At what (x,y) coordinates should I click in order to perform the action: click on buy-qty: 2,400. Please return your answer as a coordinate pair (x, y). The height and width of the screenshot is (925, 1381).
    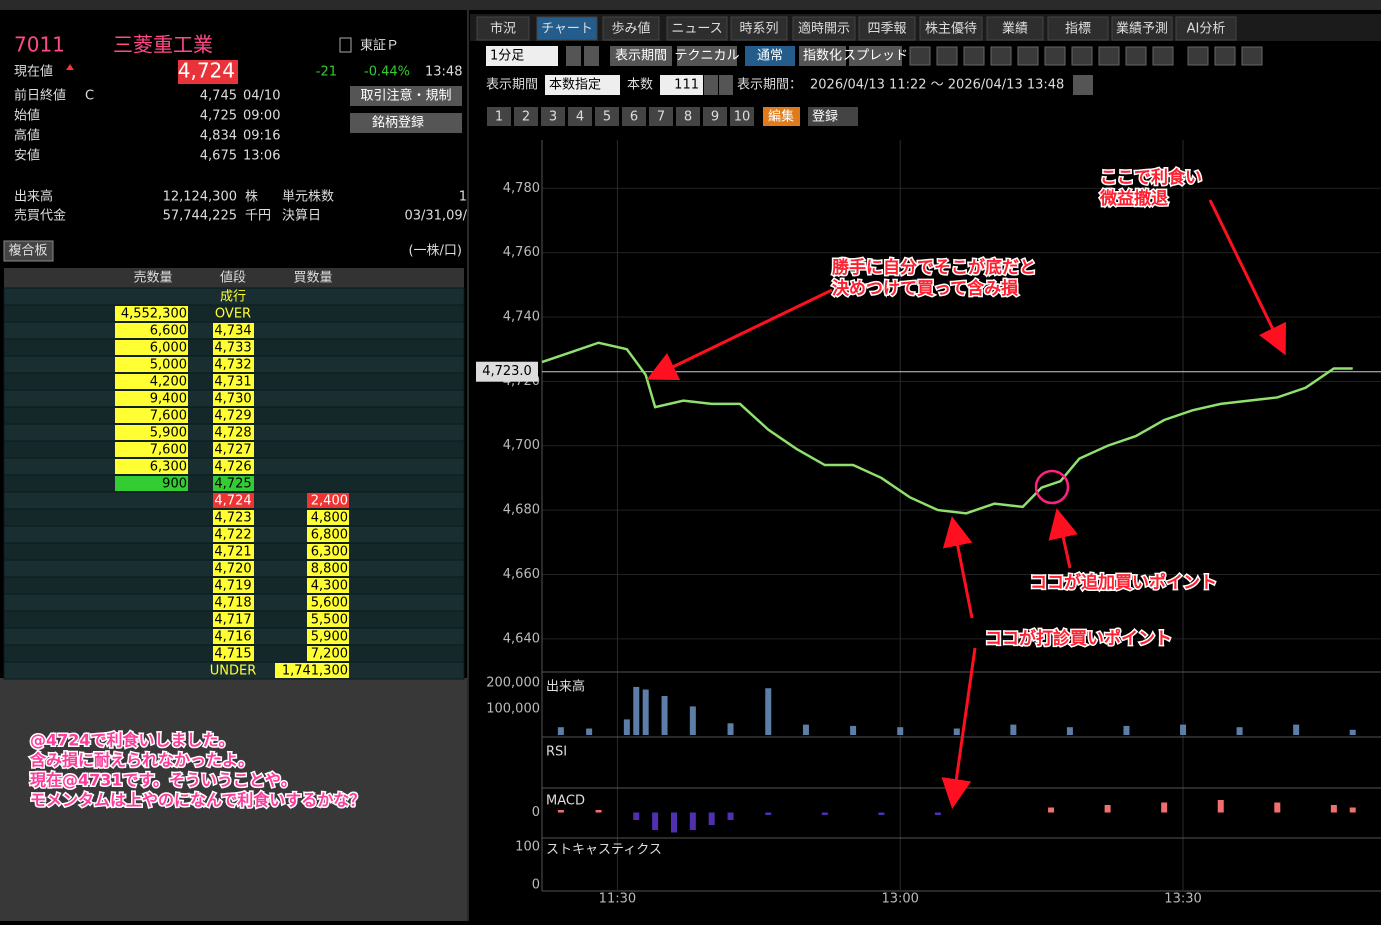
    Looking at the image, I should click on (329, 501).